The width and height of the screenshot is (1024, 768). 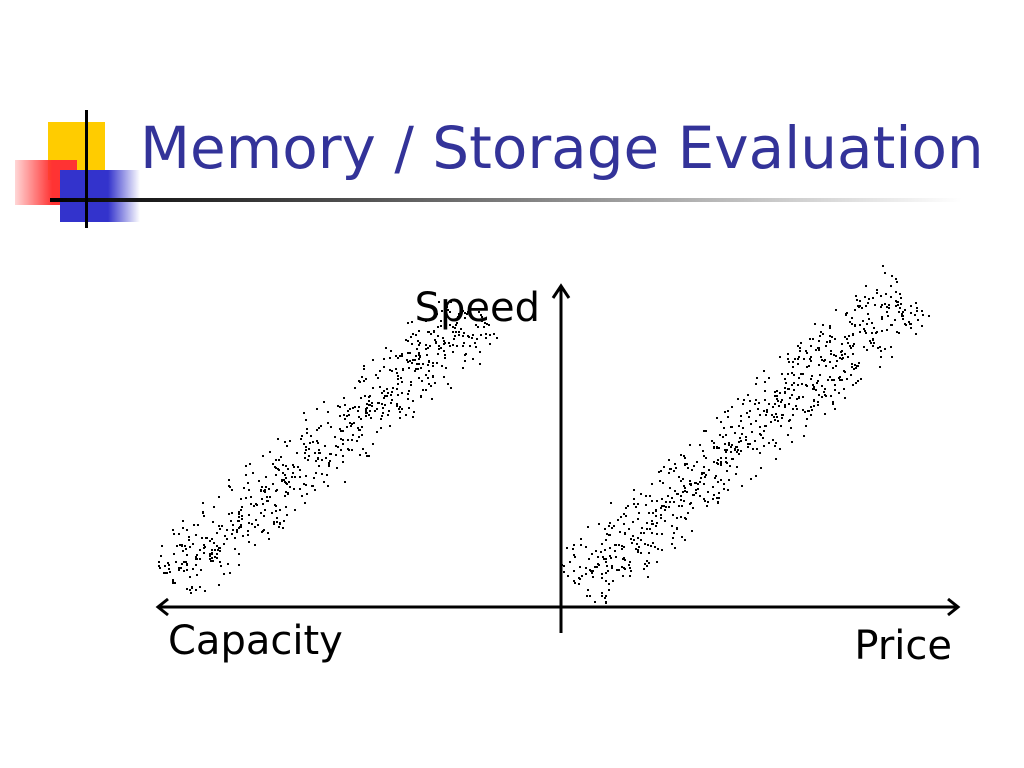 What do you see at coordinates (954, 607) in the screenshot?
I see `arrow-right` at bounding box center [954, 607].